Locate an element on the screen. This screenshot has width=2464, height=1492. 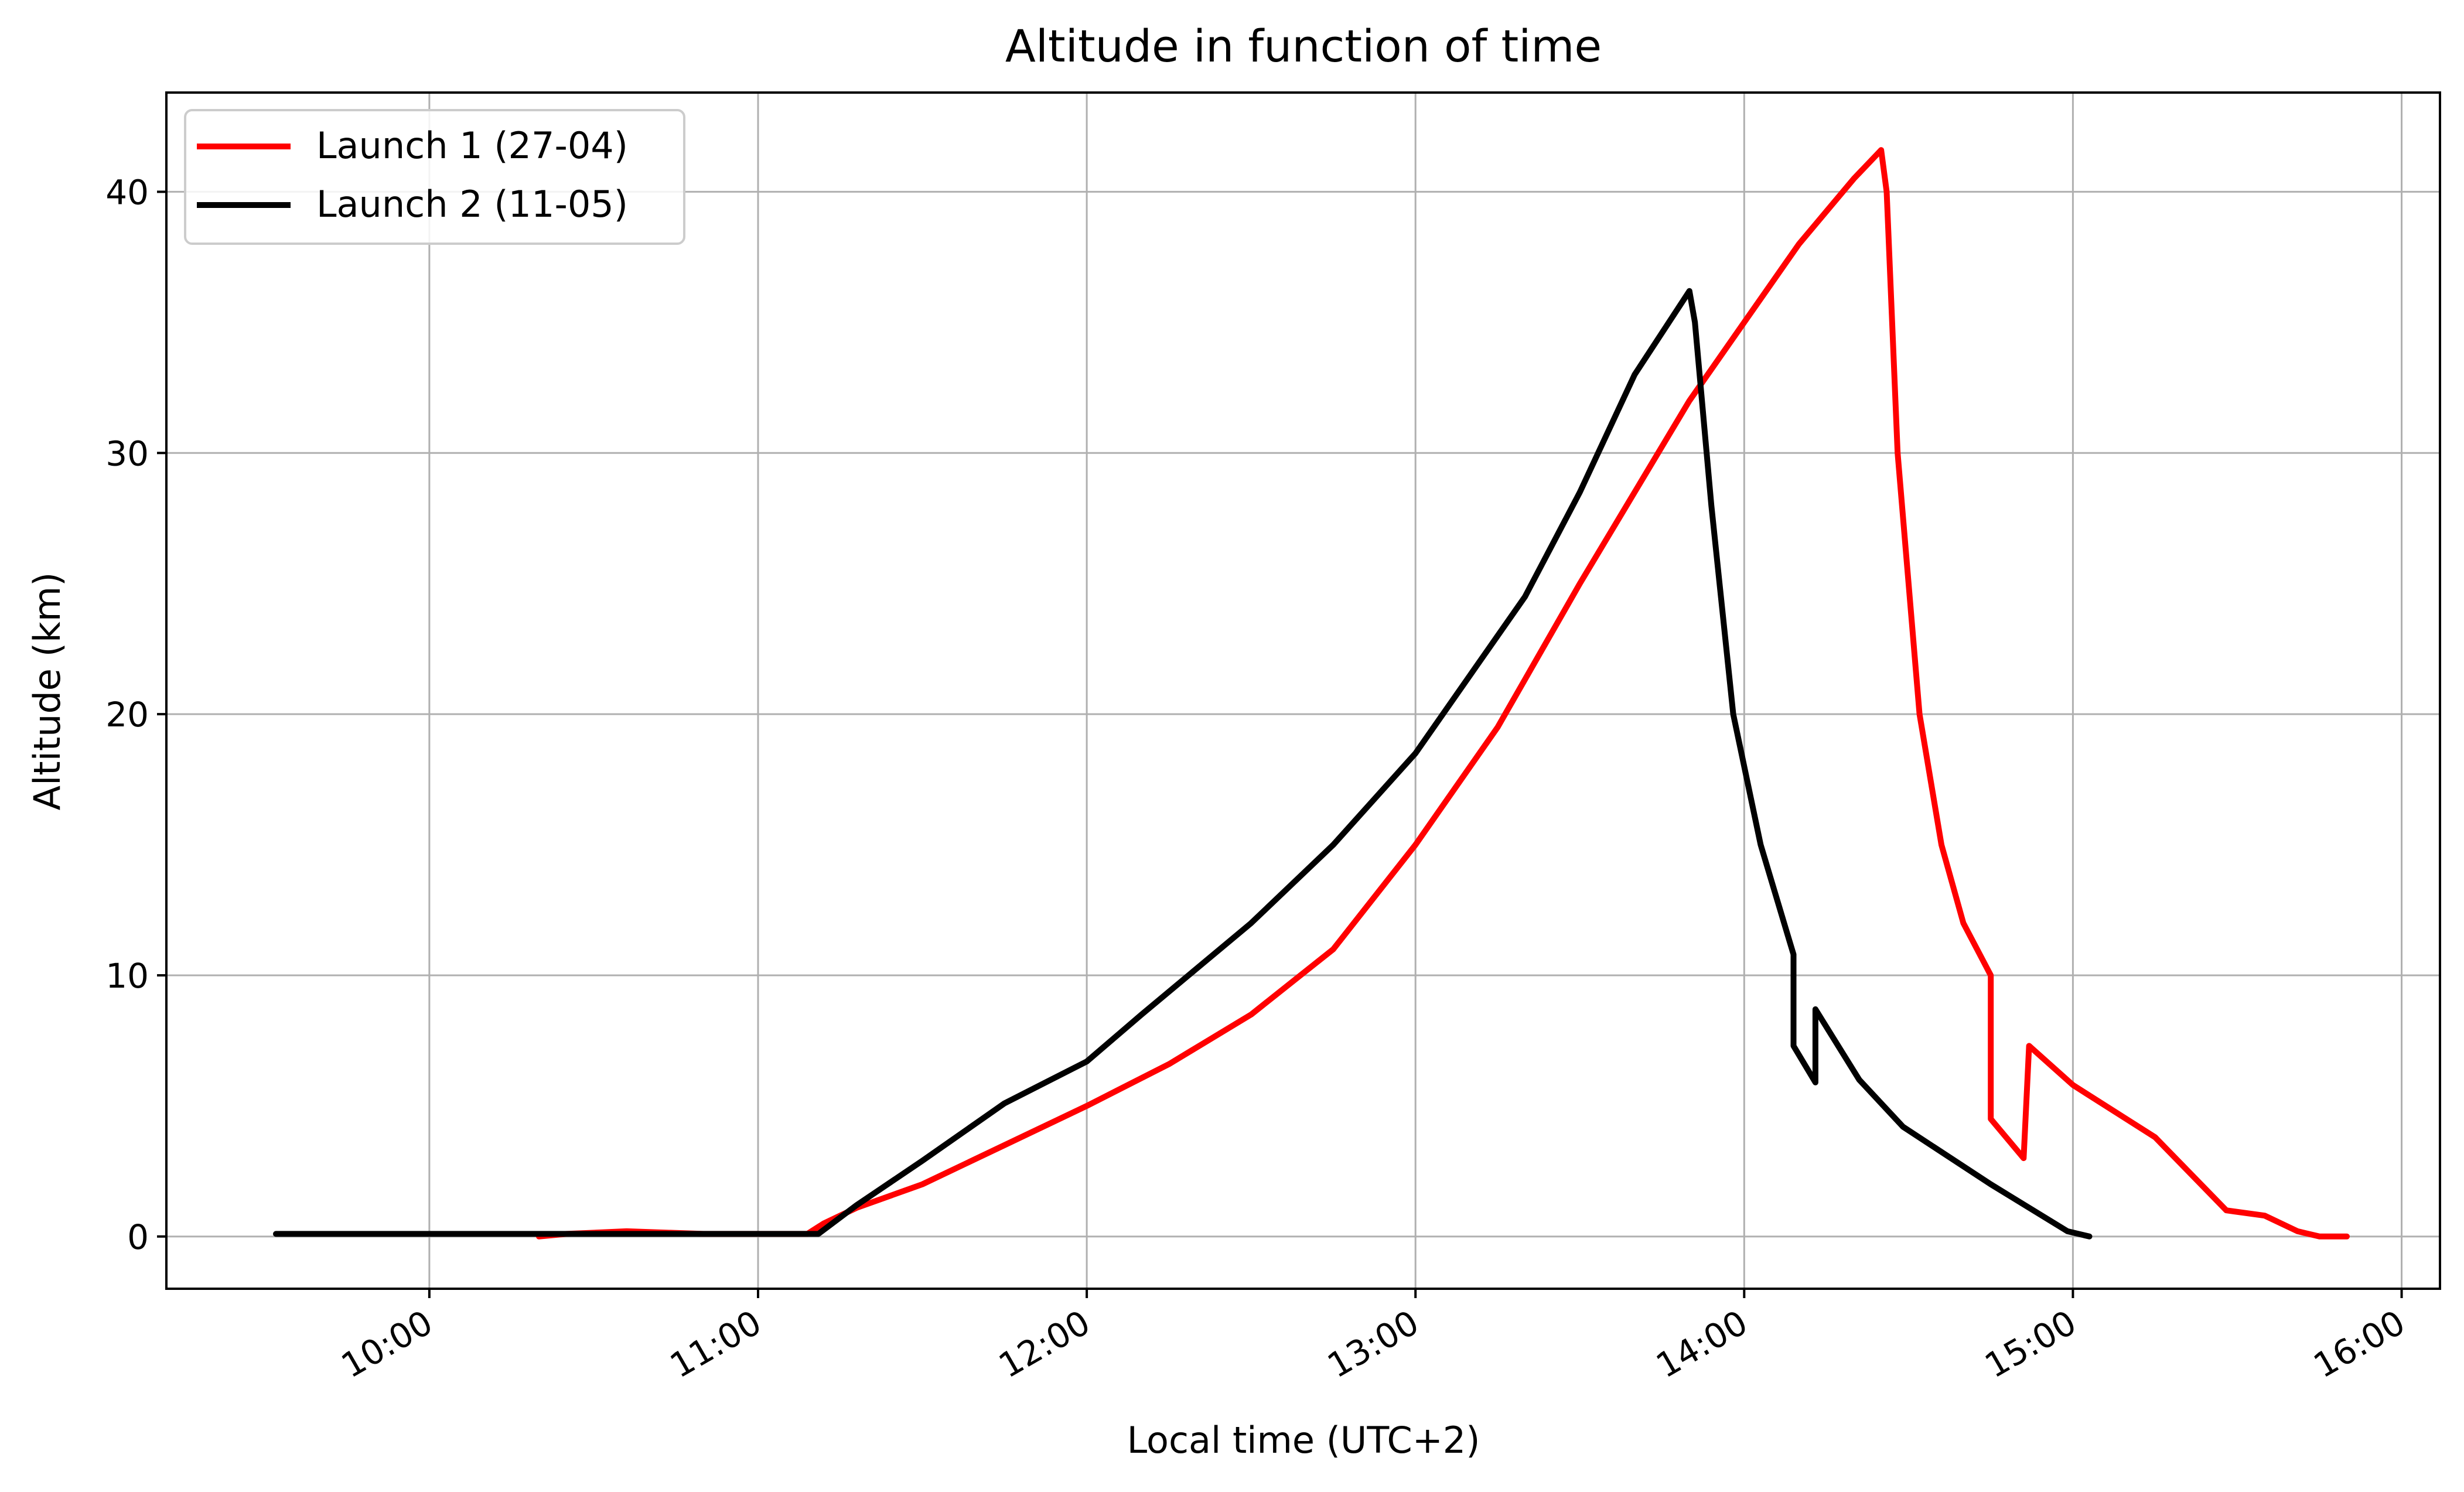
legend-label-launch-1: Launch 1 (27-04) is located at coordinates (472, 145).